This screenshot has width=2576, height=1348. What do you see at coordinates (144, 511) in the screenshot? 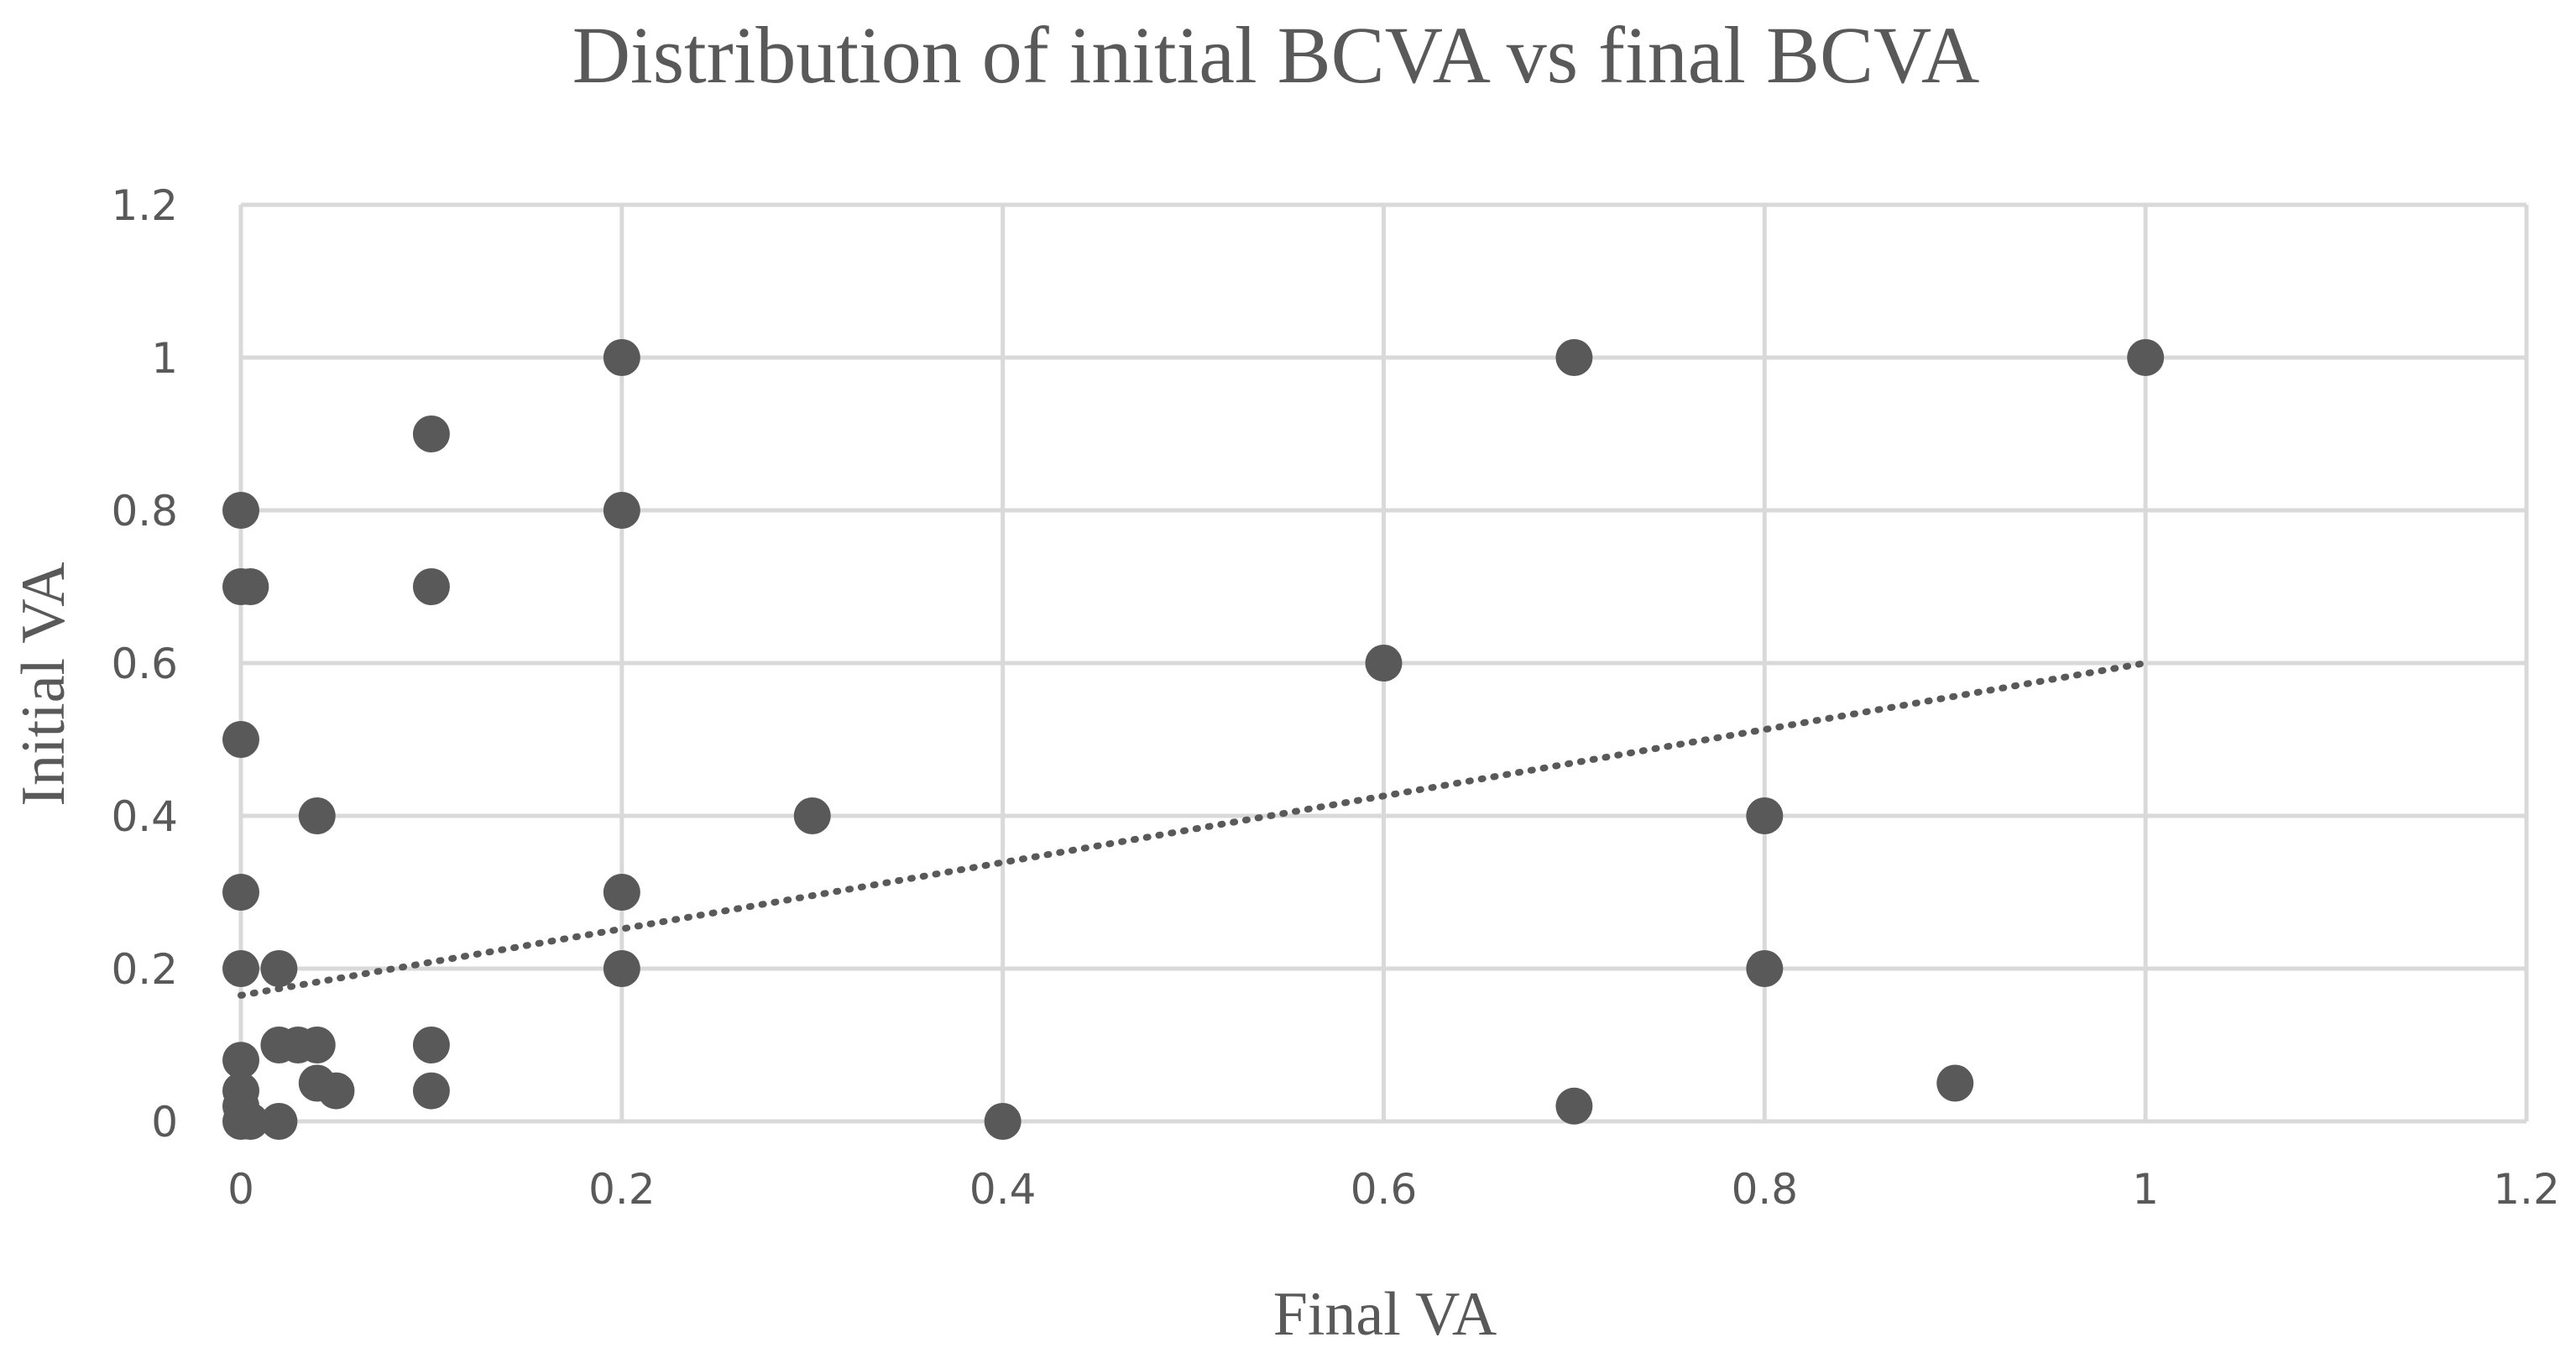
I see `y-tick-label: 0.8` at bounding box center [144, 511].